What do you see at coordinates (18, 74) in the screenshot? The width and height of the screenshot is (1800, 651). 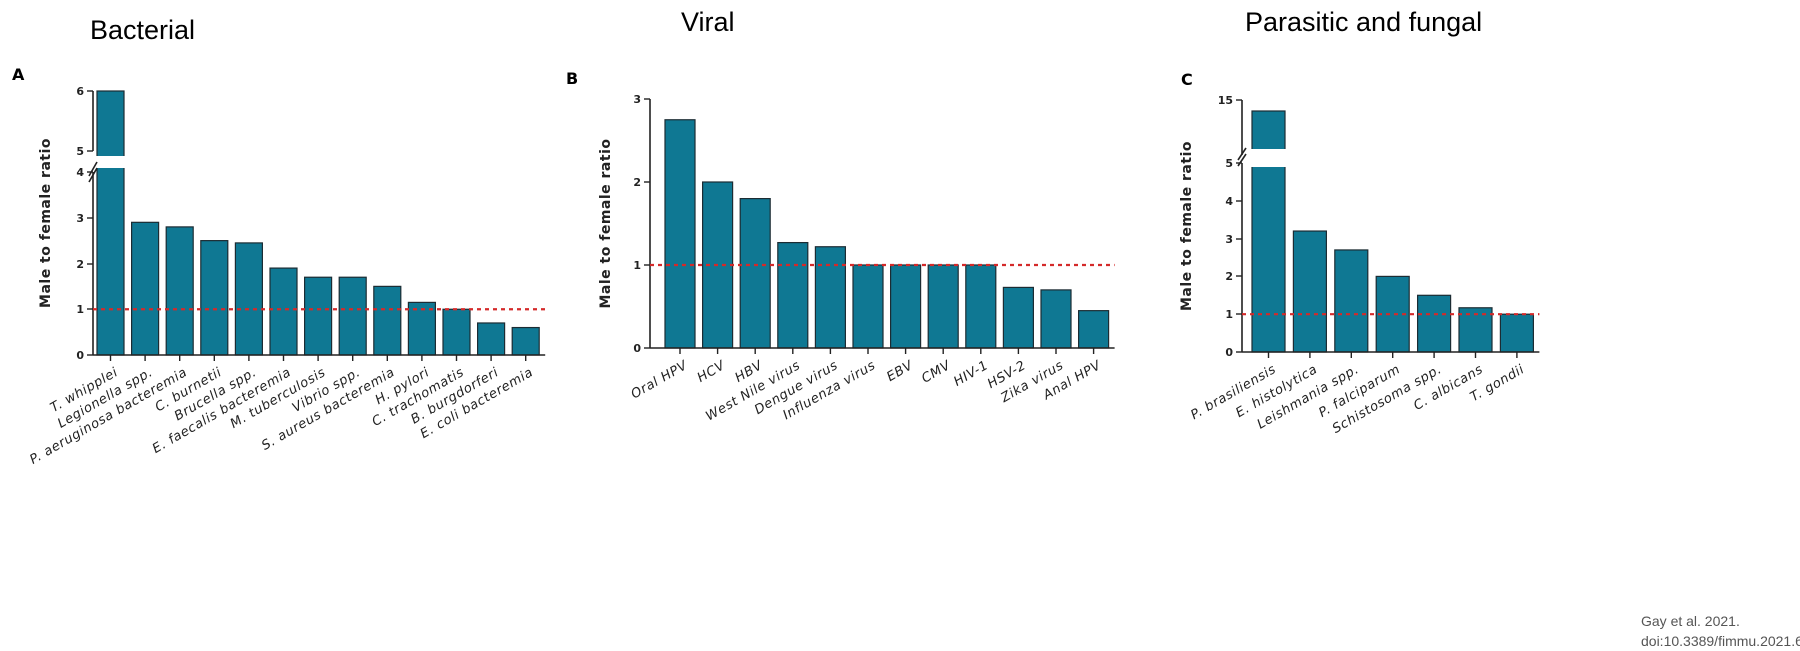 I see `panel-a-letter: A` at bounding box center [18, 74].